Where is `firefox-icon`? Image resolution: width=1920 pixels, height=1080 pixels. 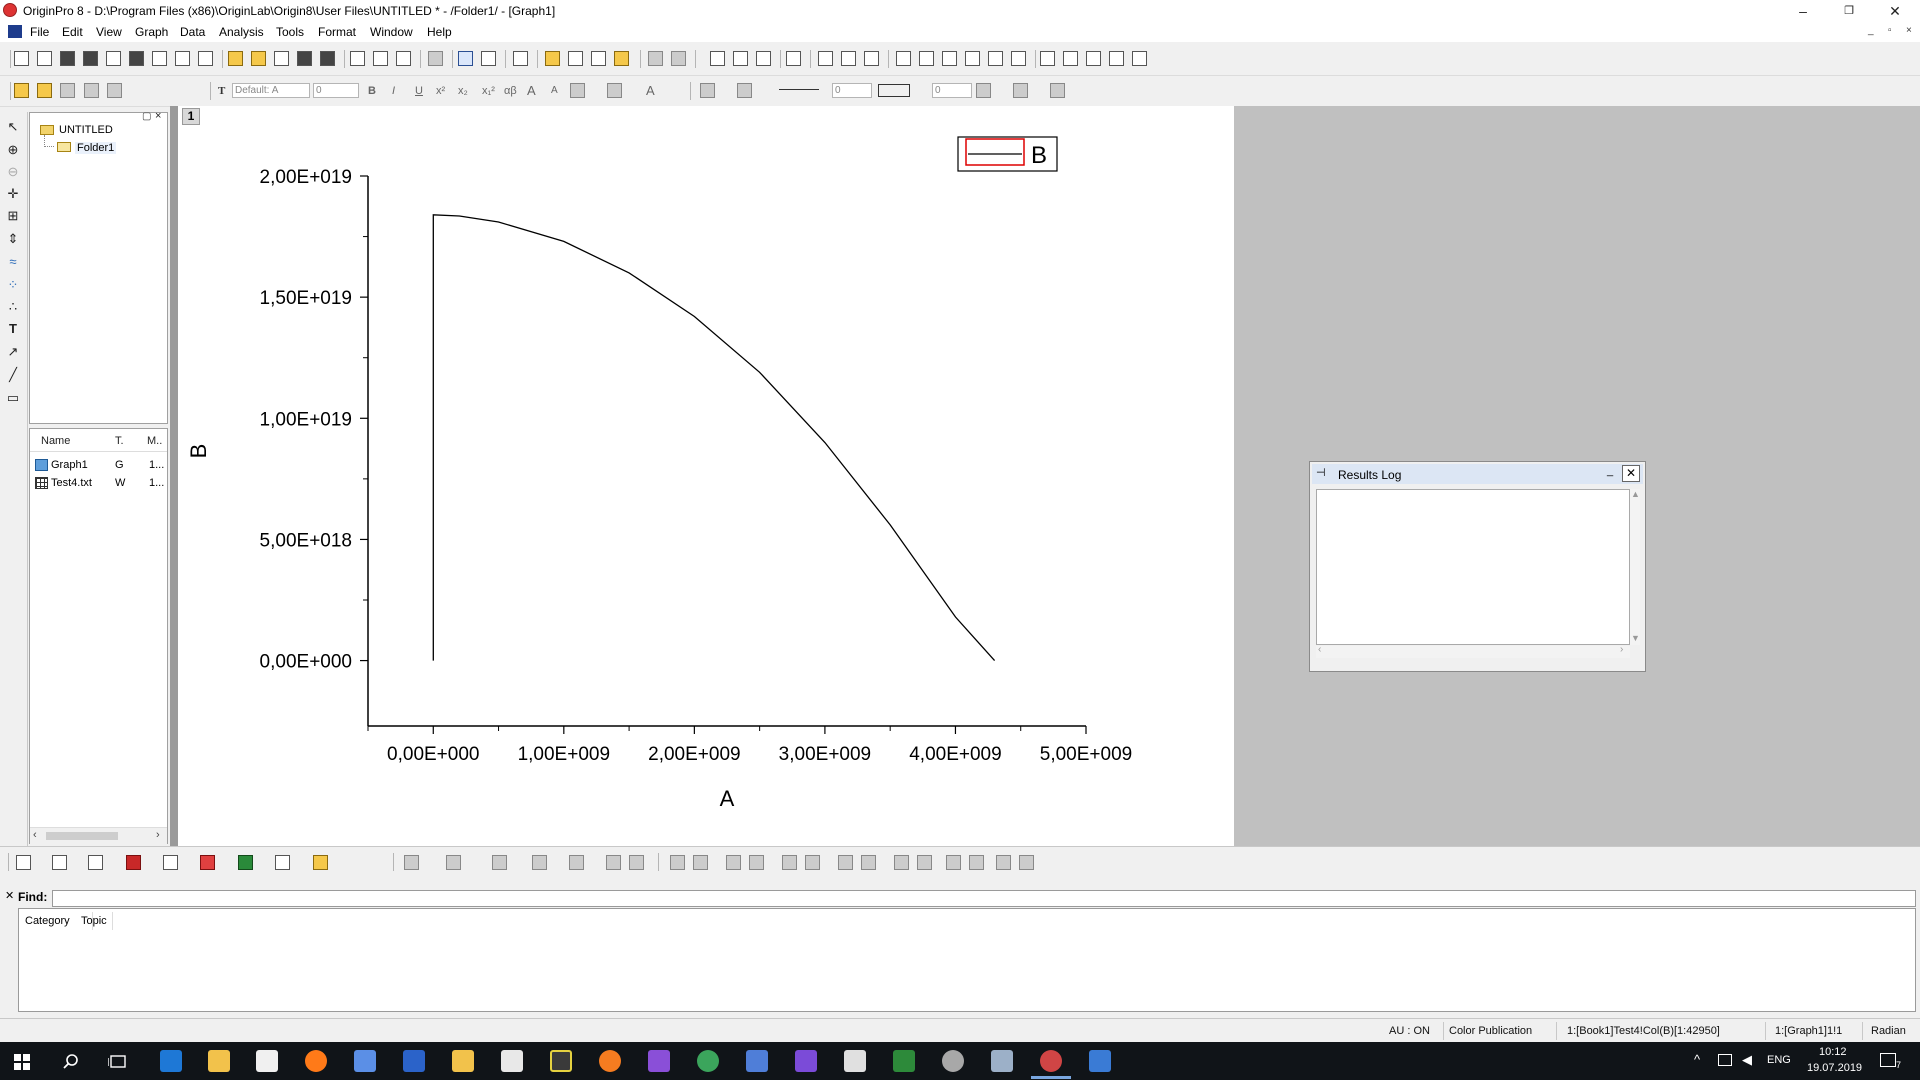 firefox-icon is located at coordinates (316, 1061).